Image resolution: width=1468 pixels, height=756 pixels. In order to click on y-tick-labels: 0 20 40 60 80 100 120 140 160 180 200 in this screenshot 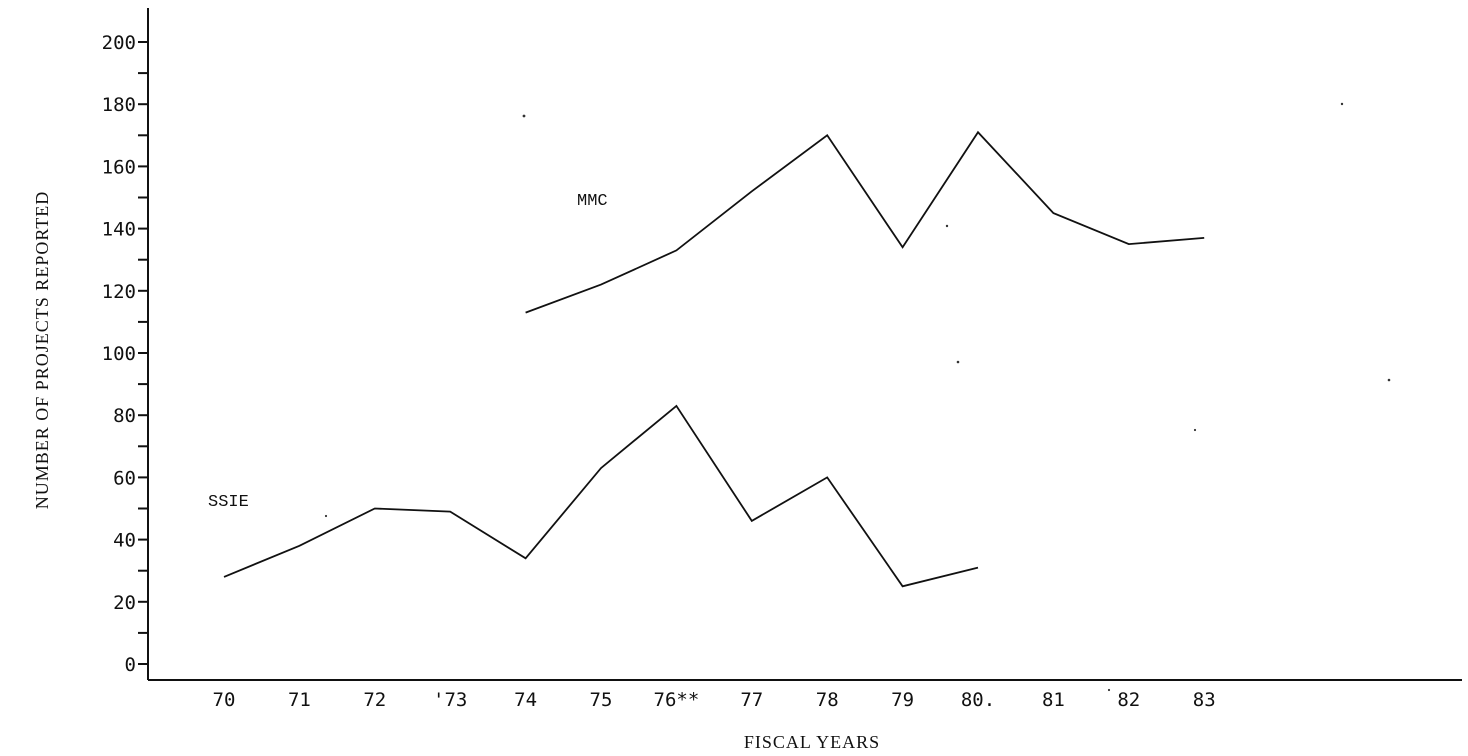, I will do `click(119, 354)`.